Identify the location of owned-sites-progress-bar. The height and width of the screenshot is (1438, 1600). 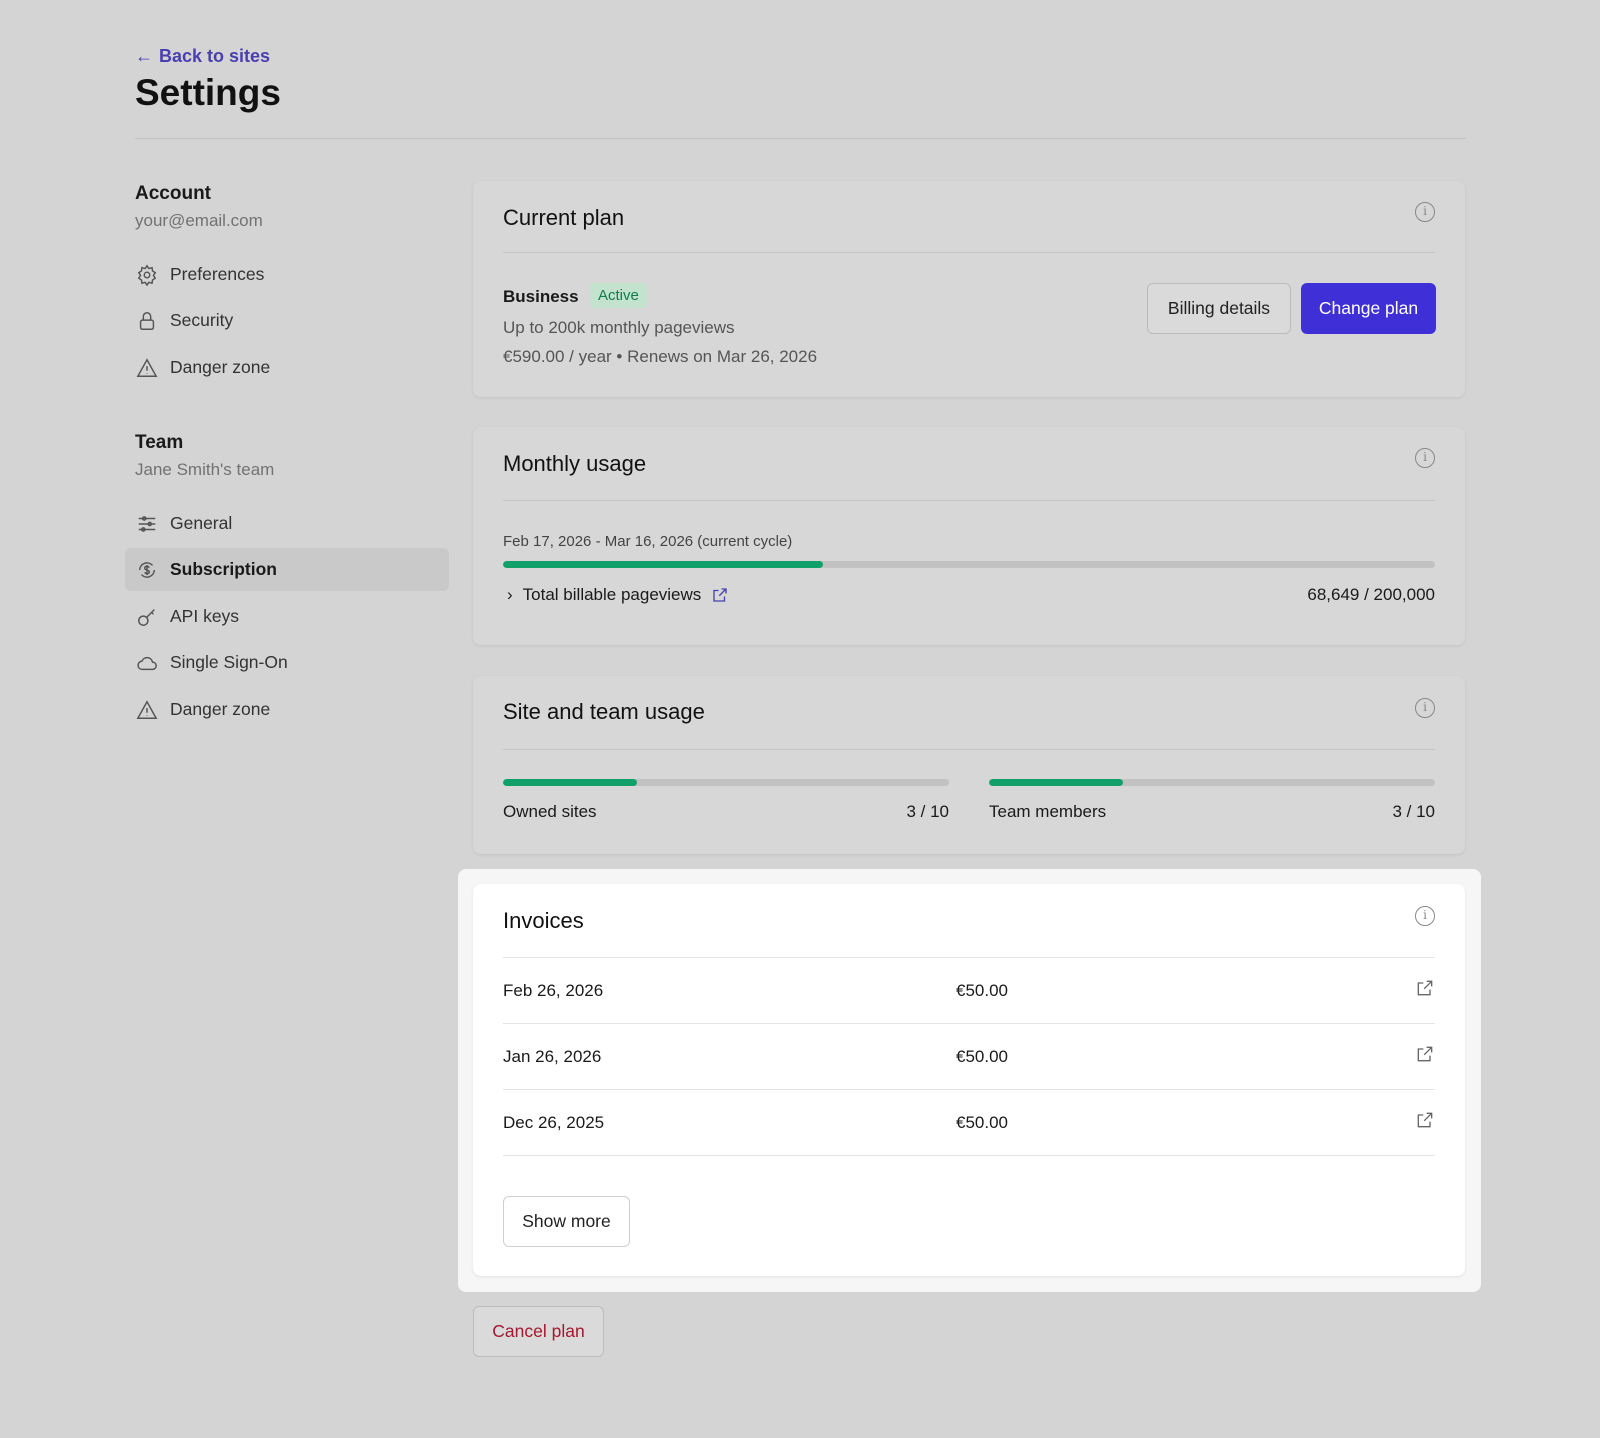
(726, 782).